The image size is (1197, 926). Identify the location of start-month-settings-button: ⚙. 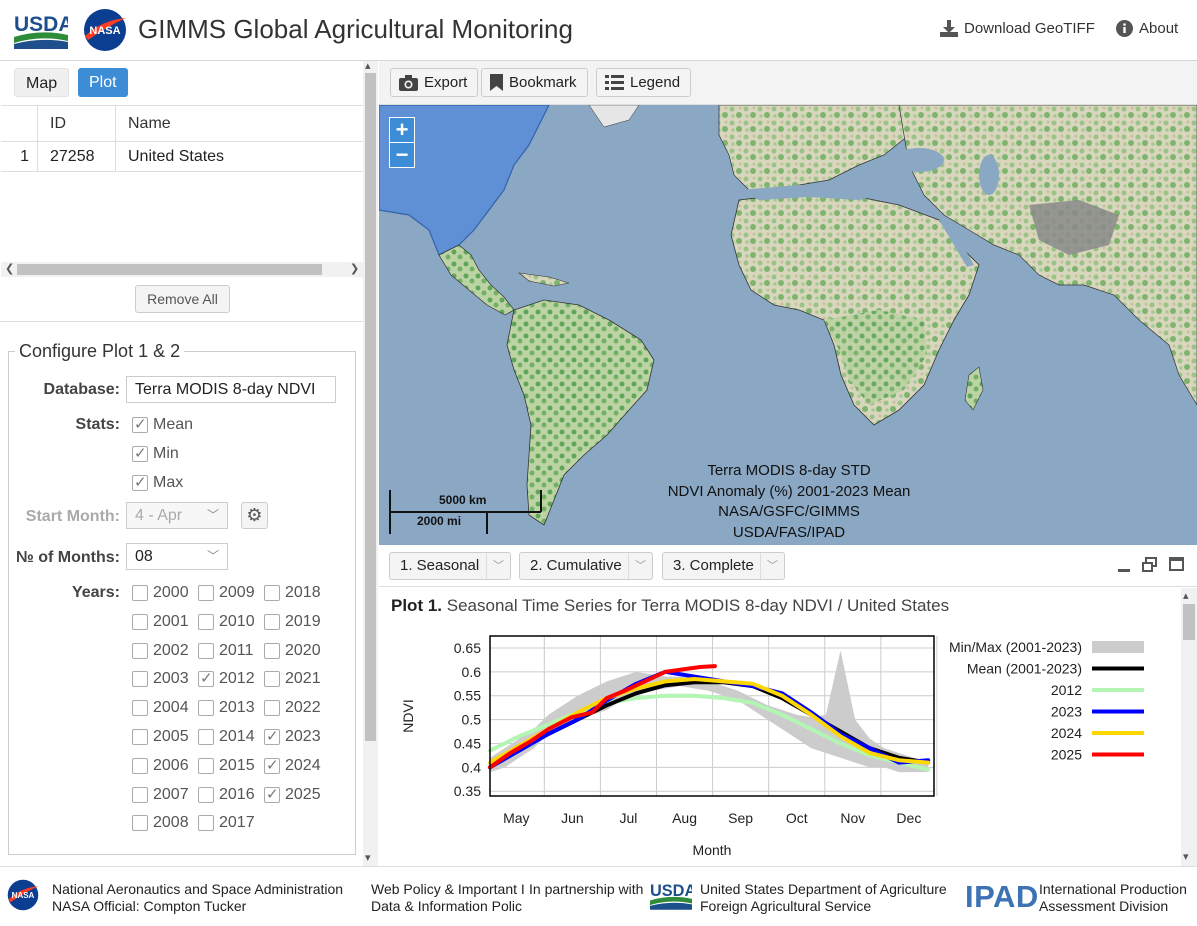
(254, 515).